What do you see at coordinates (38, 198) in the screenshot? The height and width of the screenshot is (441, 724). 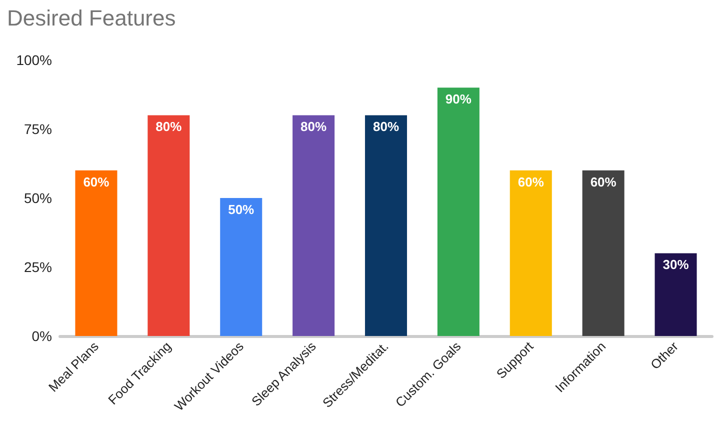 I see `y-tick-label: 50%` at bounding box center [38, 198].